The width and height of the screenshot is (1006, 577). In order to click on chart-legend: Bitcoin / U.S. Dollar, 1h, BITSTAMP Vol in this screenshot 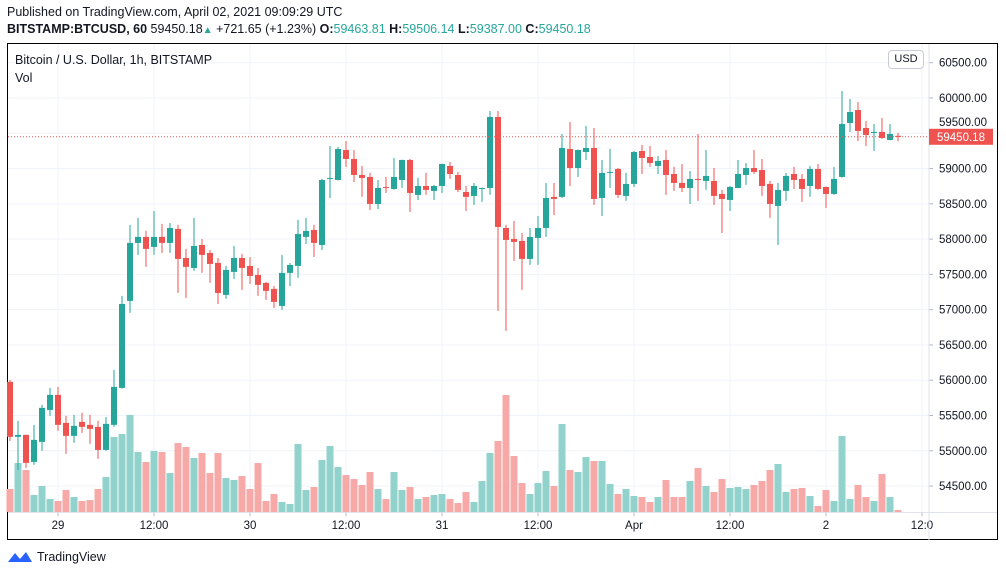, I will do `click(113, 71)`.